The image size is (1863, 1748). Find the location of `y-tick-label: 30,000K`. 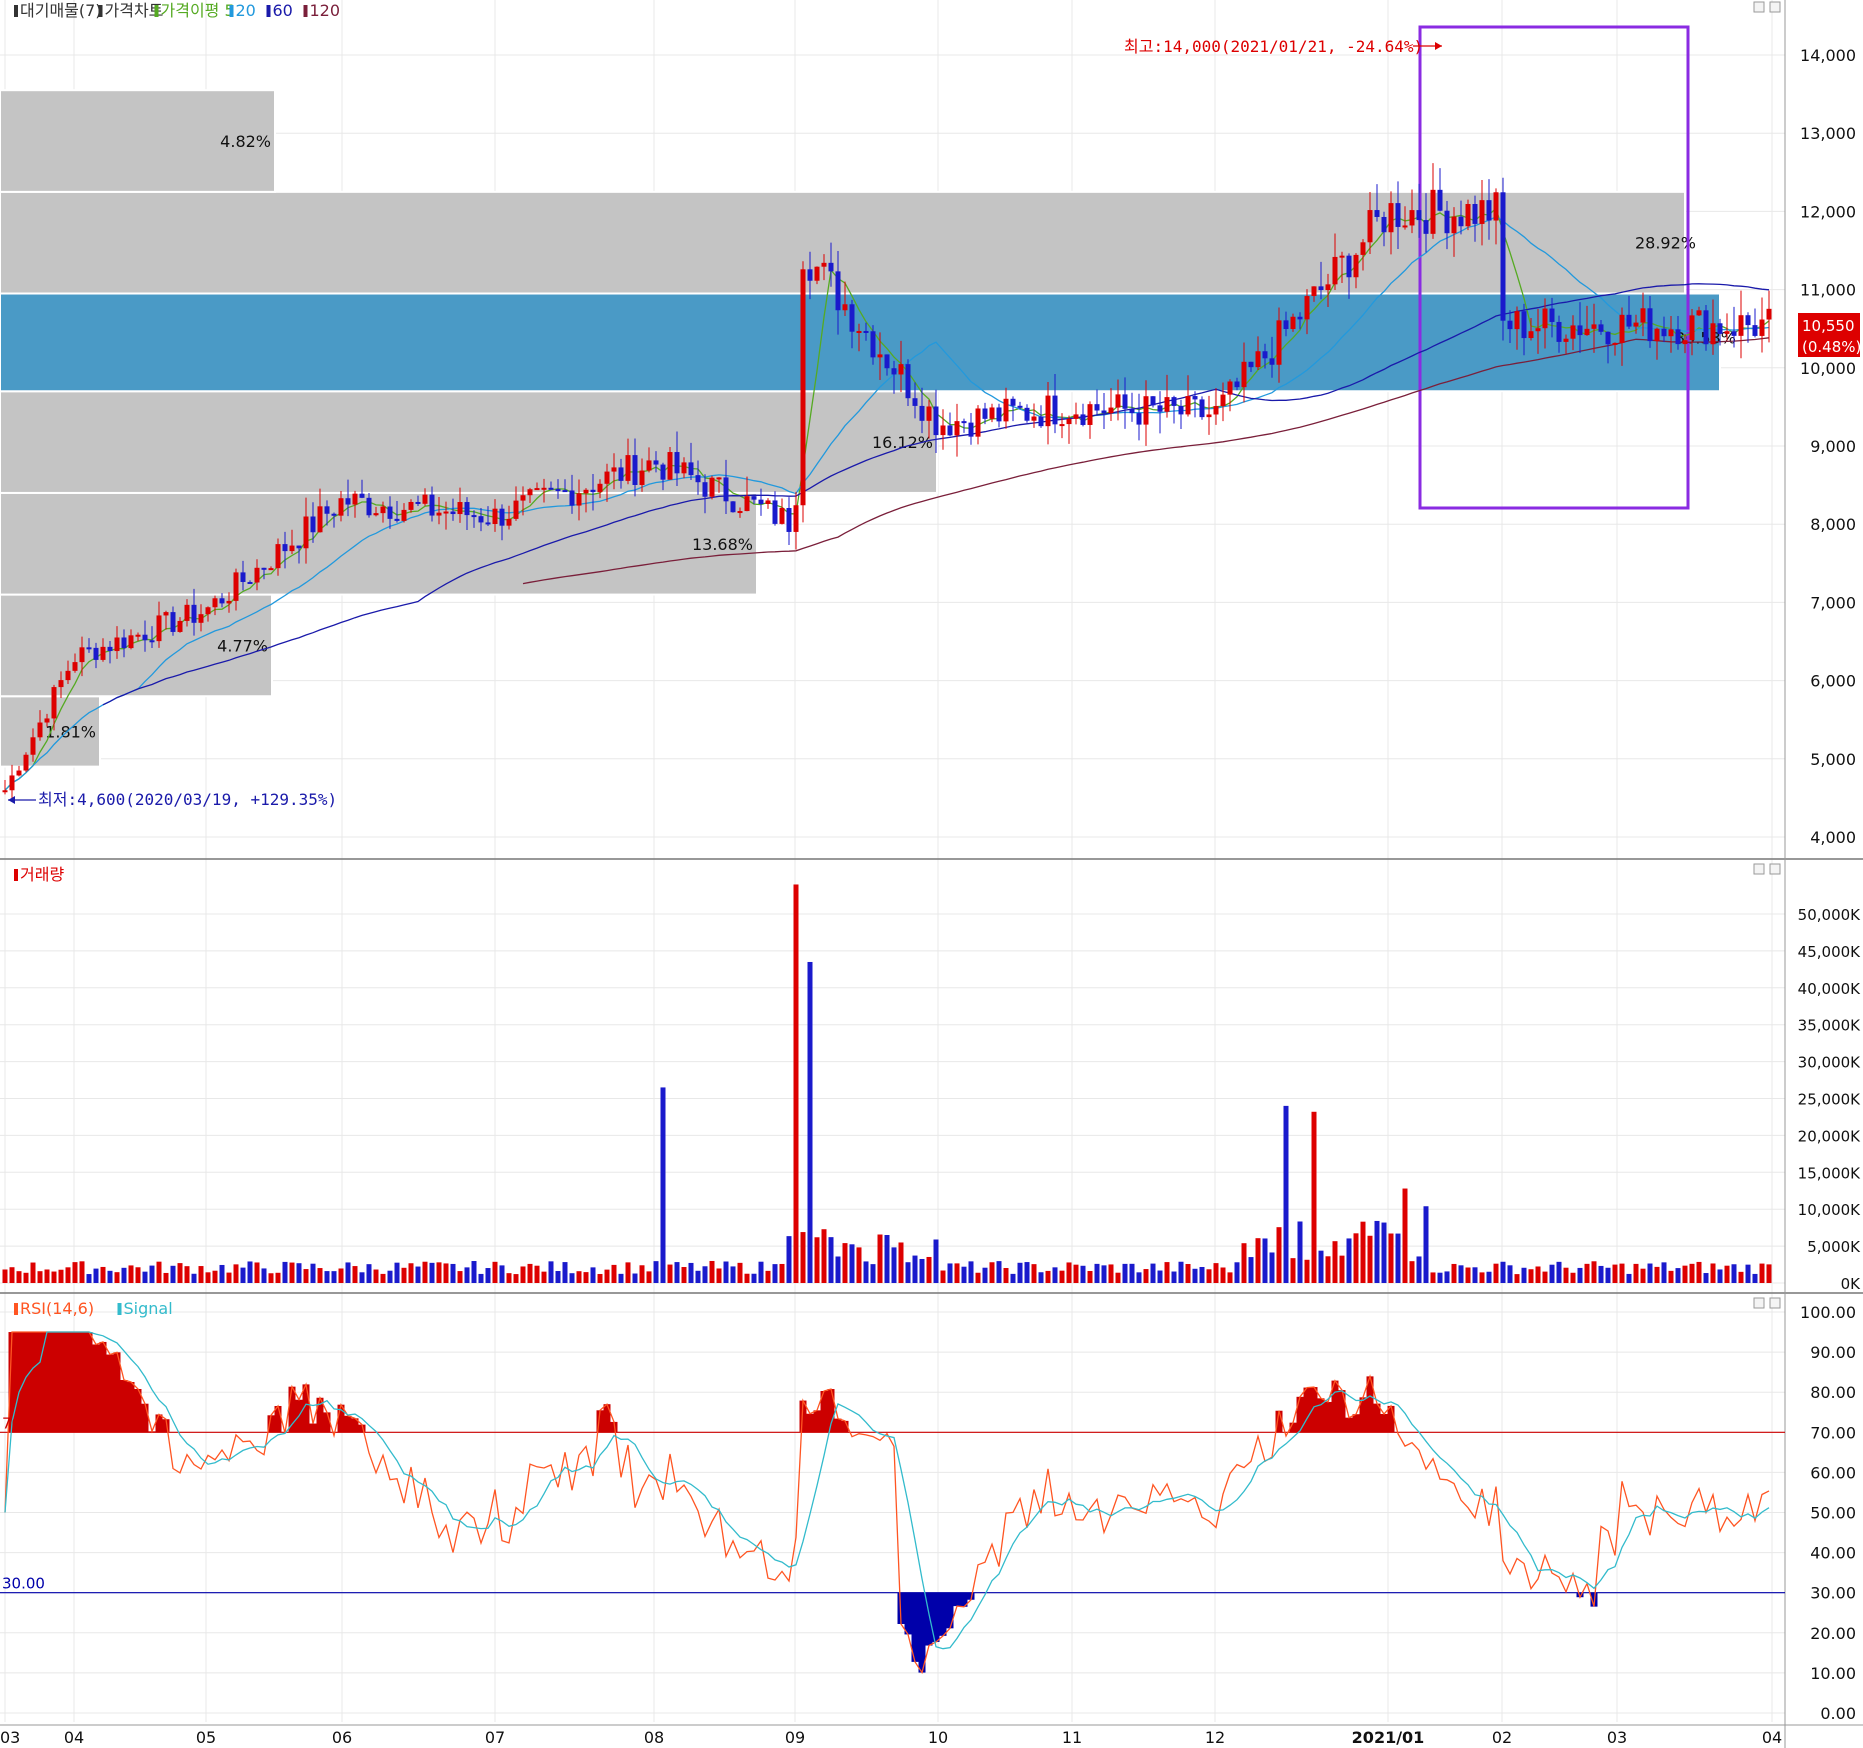

y-tick-label: 30,000K is located at coordinates (1829, 1063).